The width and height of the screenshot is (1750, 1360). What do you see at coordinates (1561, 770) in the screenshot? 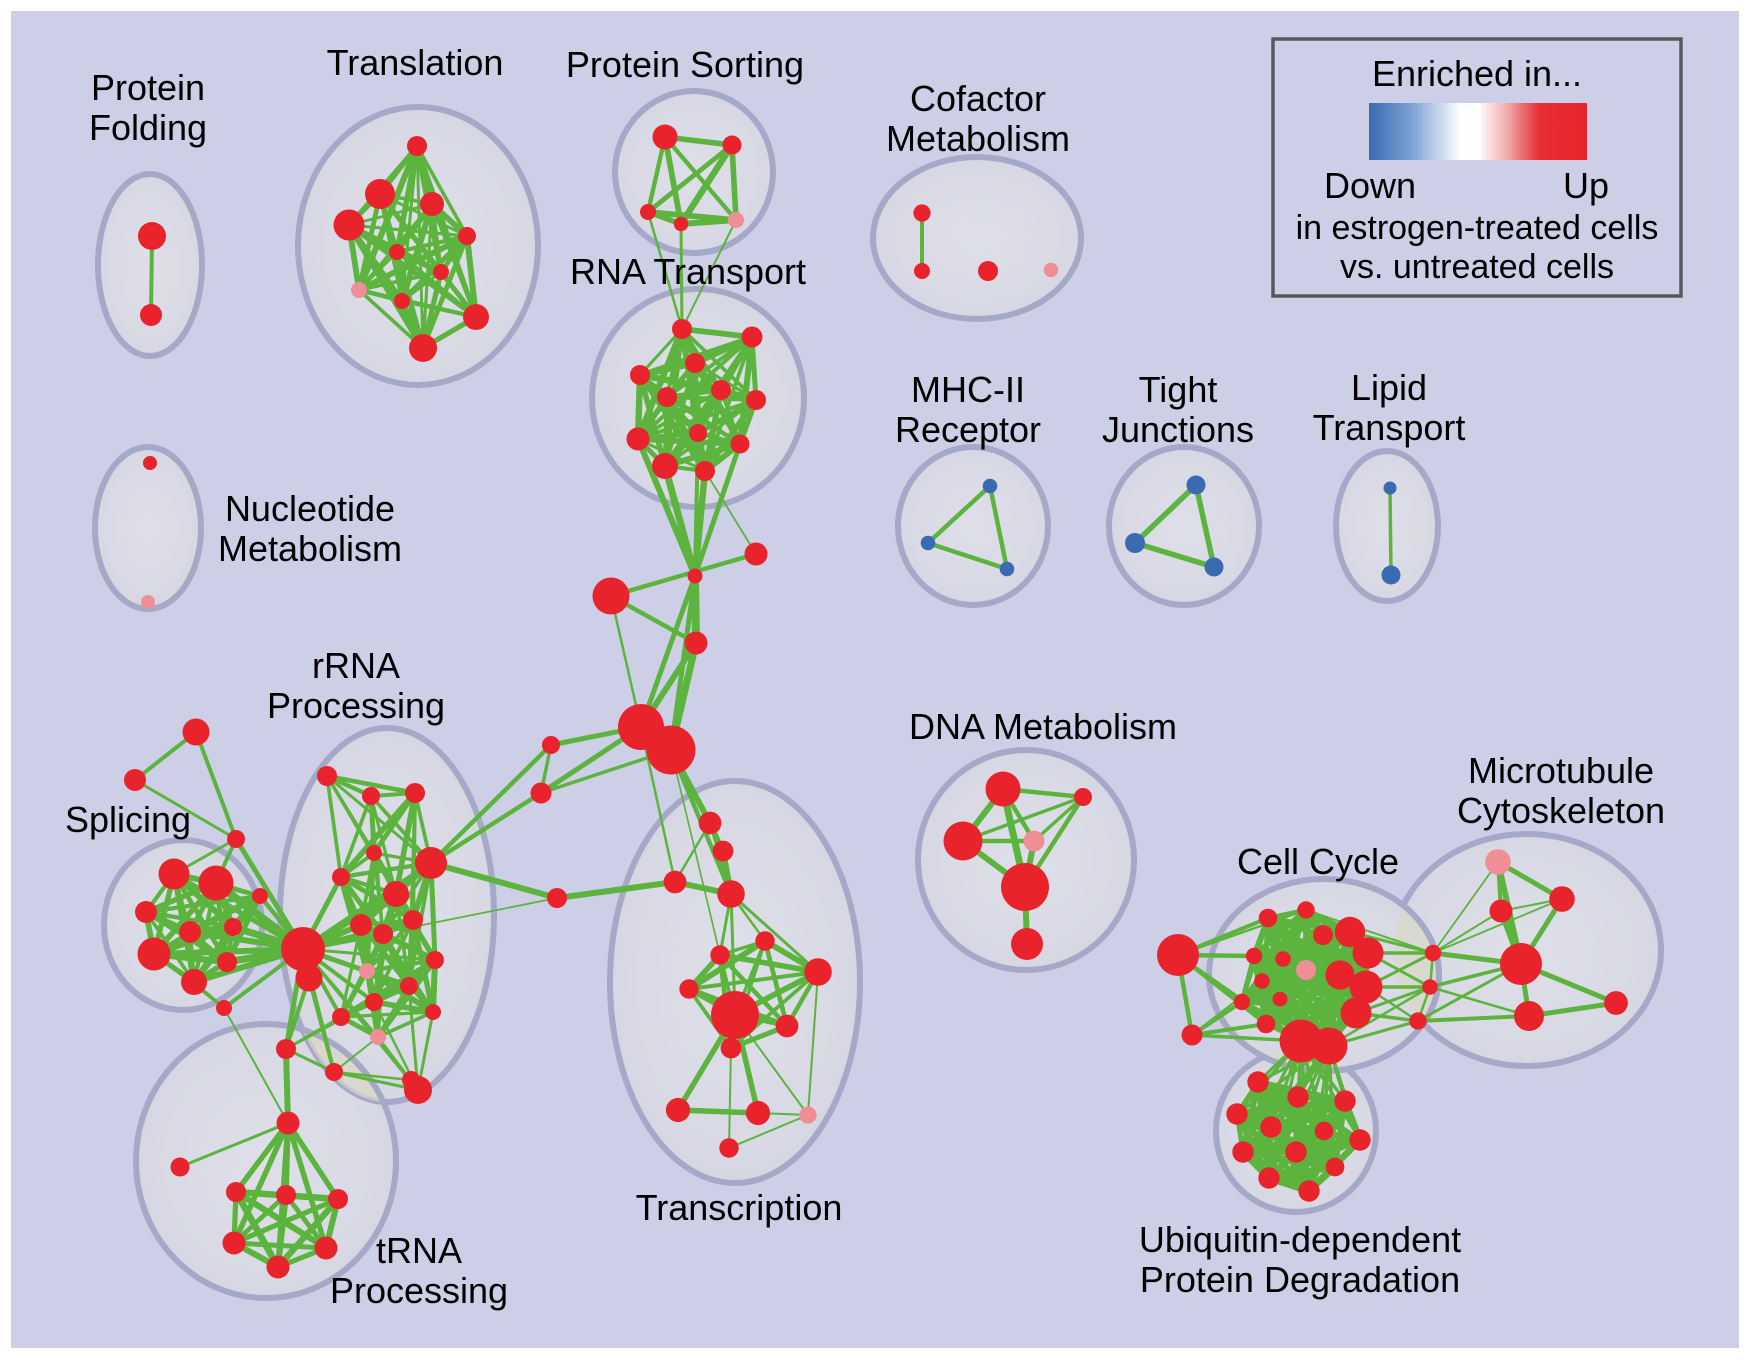
I see `svg-text: Microtubule` at bounding box center [1561, 770].